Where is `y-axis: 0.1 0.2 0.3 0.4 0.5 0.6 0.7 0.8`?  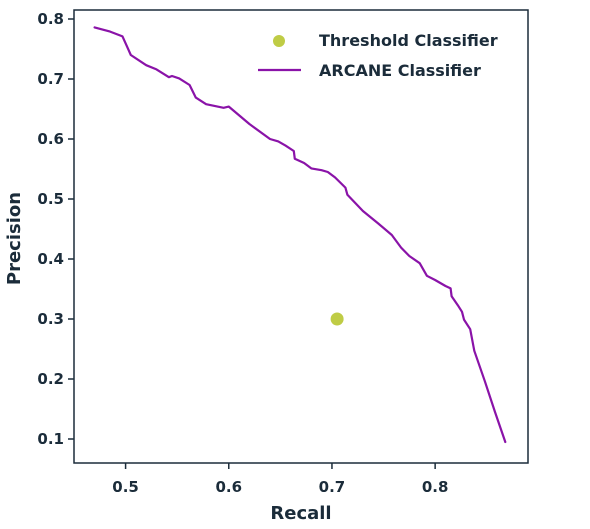
y-axis: 0.1 0.2 0.3 0.4 0.5 0.6 0.7 0.8 is located at coordinates (55, 229).